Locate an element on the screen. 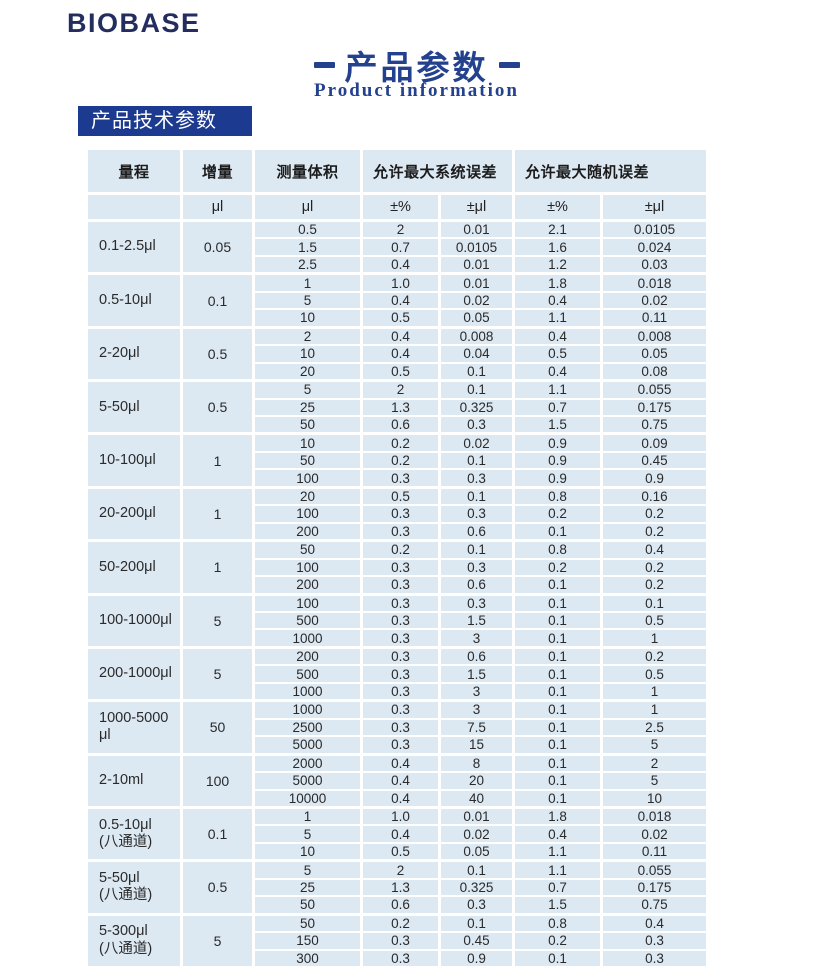 The image size is (833, 978). increment-cell: 5 is located at coordinates (217, 674).